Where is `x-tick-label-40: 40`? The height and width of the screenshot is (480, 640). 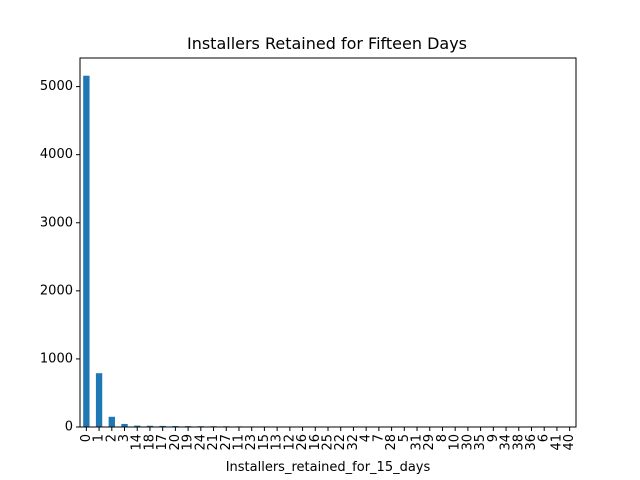
x-tick-label-40: 40 is located at coordinates (569, 442).